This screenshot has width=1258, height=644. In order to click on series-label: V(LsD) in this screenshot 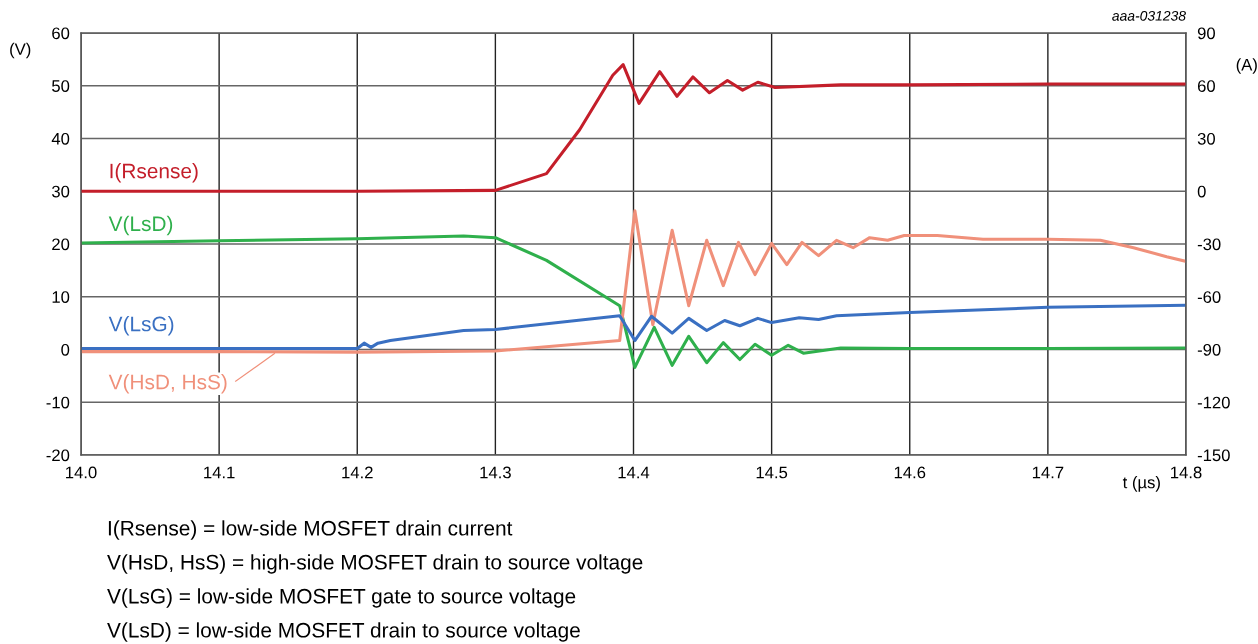, I will do `click(140, 225)`.